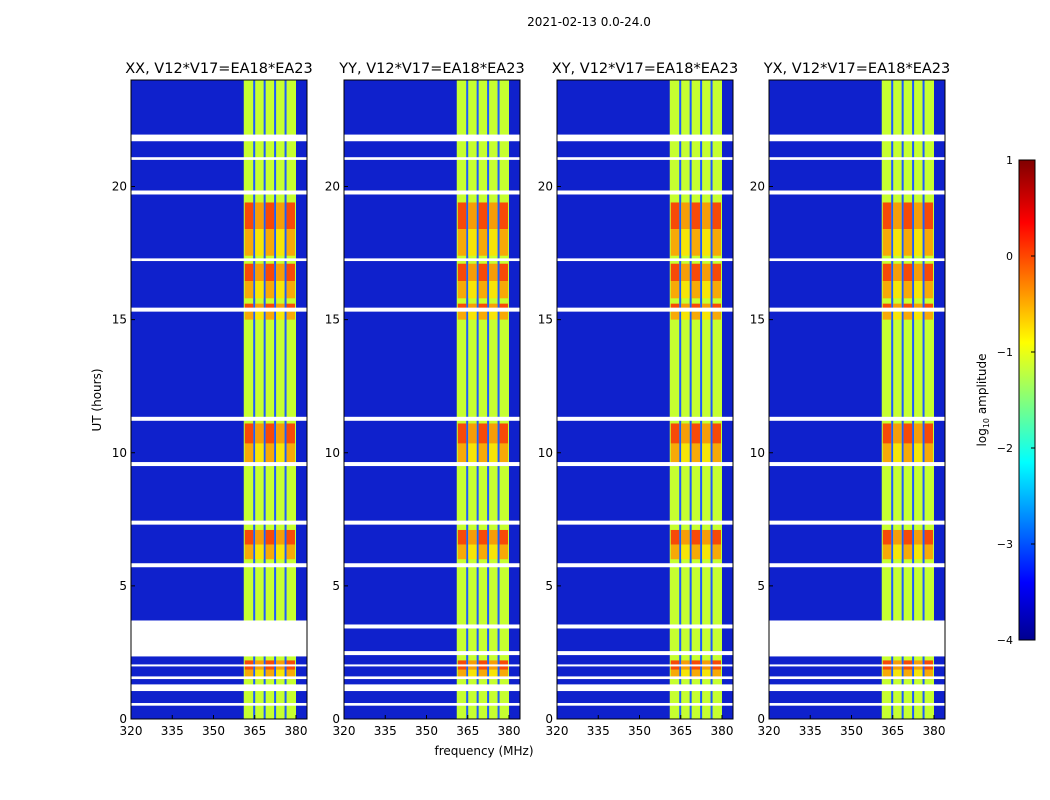 This screenshot has height=800, width=1050. I want to click on panel-title: XY, V12*V17=EA18*EA23, so click(645, 69).